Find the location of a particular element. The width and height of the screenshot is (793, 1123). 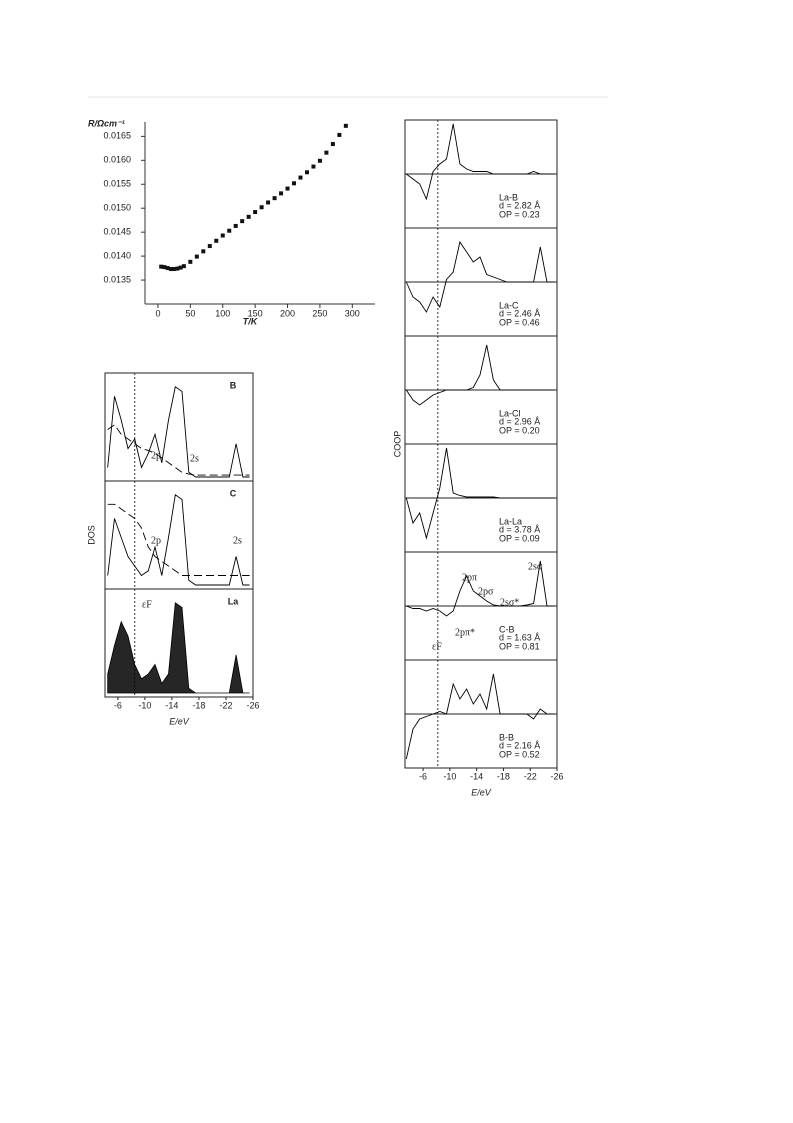

overlap-population: OP = 0.09 is located at coordinates (519, 538).